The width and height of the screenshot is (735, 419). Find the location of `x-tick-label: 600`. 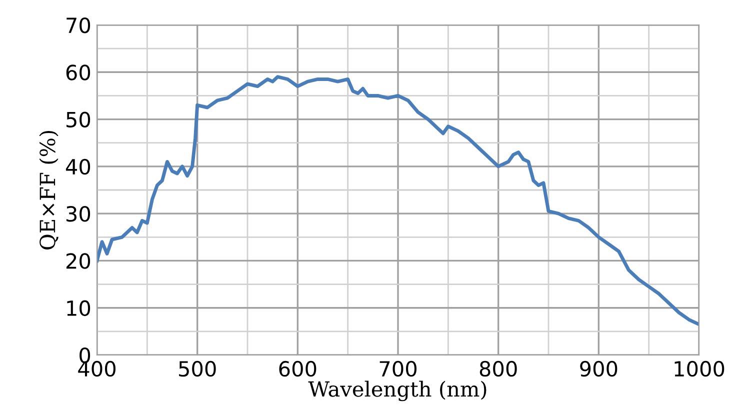

x-tick-label: 600 is located at coordinates (297, 368).